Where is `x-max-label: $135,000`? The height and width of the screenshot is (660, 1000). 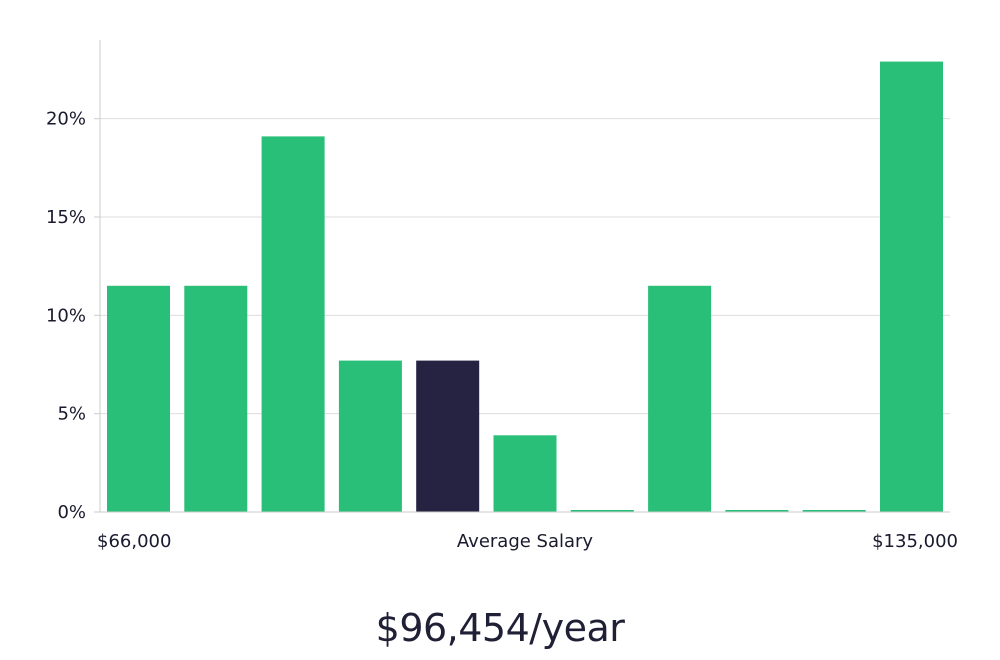 x-max-label: $135,000 is located at coordinates (915, 541).